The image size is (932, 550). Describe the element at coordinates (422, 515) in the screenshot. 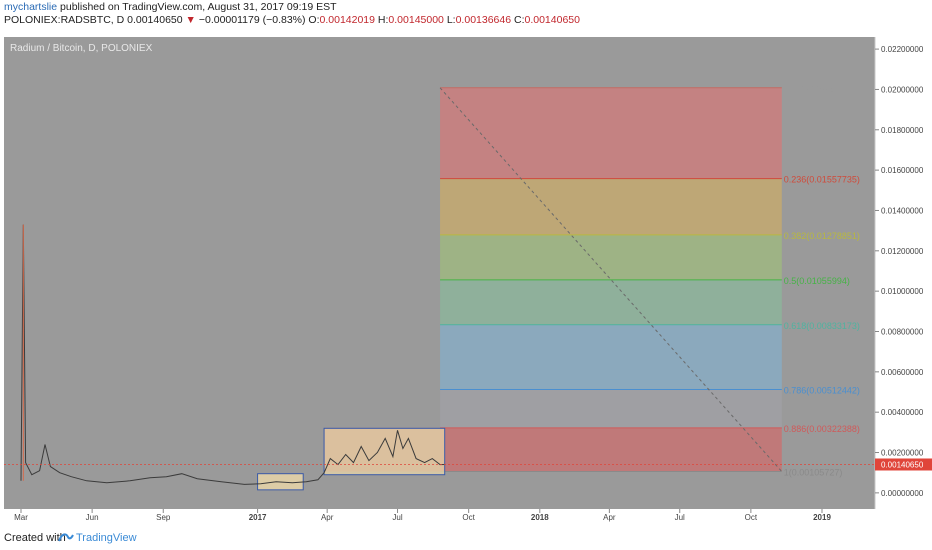

I see `x-axis-ticks: Mar Jun Sep 2017 Apr Jul Oct 2018 Apr Jul Oct 2019` at that location.